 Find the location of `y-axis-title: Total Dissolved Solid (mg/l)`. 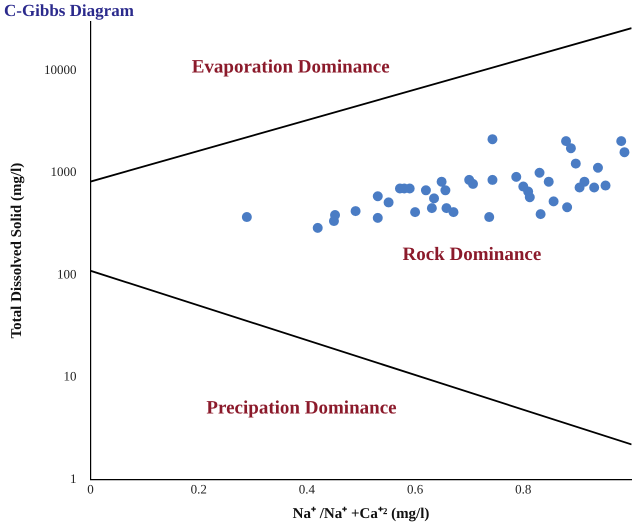

y-axis-title: Total Dissolved Solid (mg/l) is located at coordinates (16, 250).